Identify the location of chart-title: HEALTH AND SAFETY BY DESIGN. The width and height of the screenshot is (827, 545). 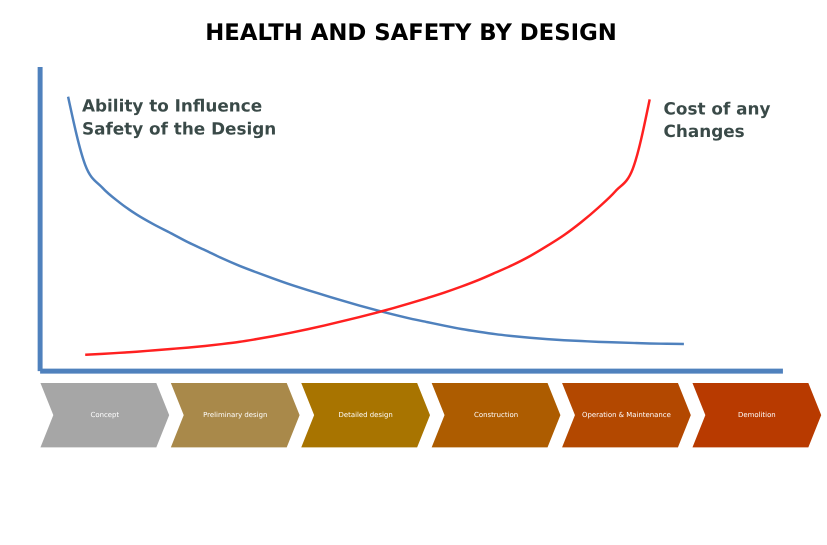
(411, 33).